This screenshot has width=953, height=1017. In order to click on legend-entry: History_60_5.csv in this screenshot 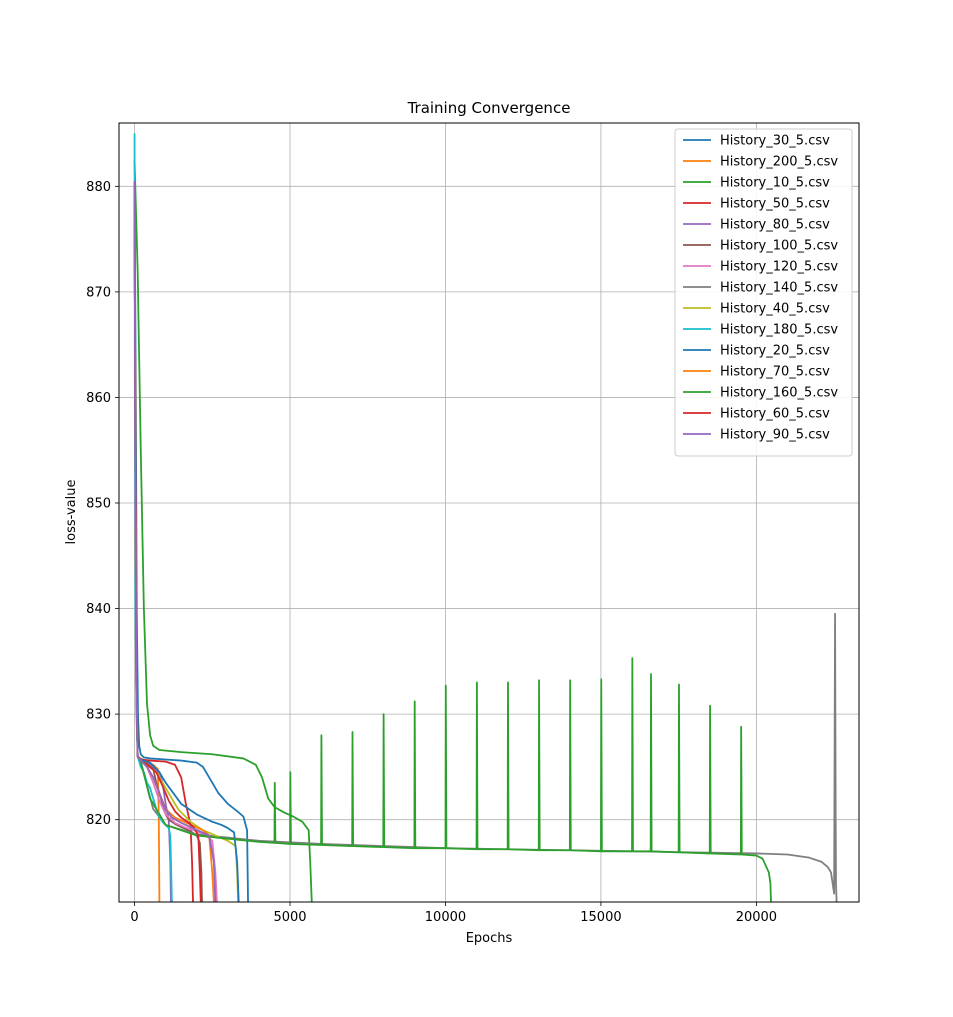, I will do `click(775, 414)`.